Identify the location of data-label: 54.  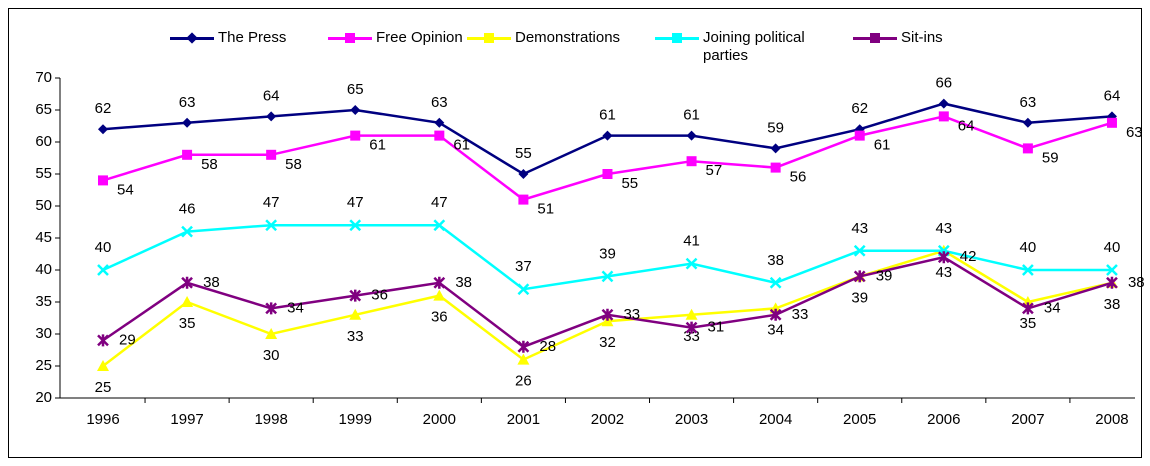
(125, 189).